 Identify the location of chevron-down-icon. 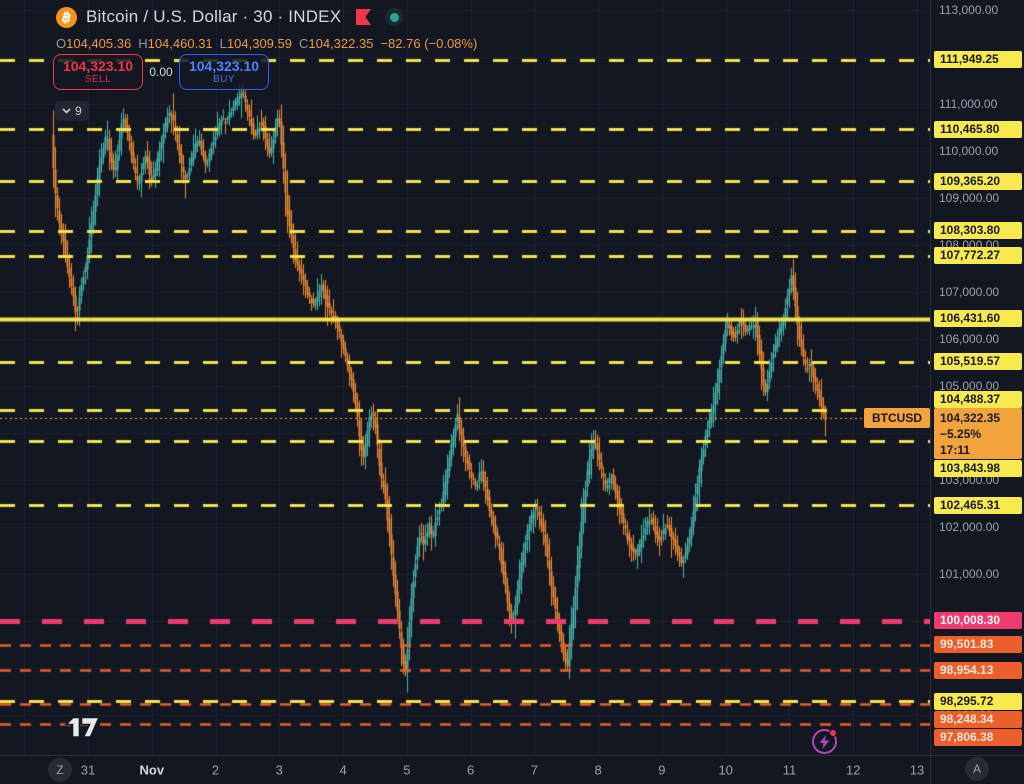
(66, 111).